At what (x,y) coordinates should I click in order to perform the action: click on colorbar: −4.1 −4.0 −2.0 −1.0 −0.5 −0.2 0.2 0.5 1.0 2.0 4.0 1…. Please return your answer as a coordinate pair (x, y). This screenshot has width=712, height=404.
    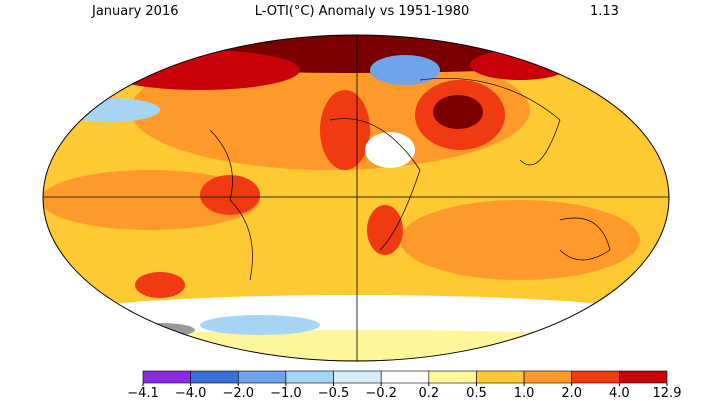
    Looking at the image, I should click on (404, 385).